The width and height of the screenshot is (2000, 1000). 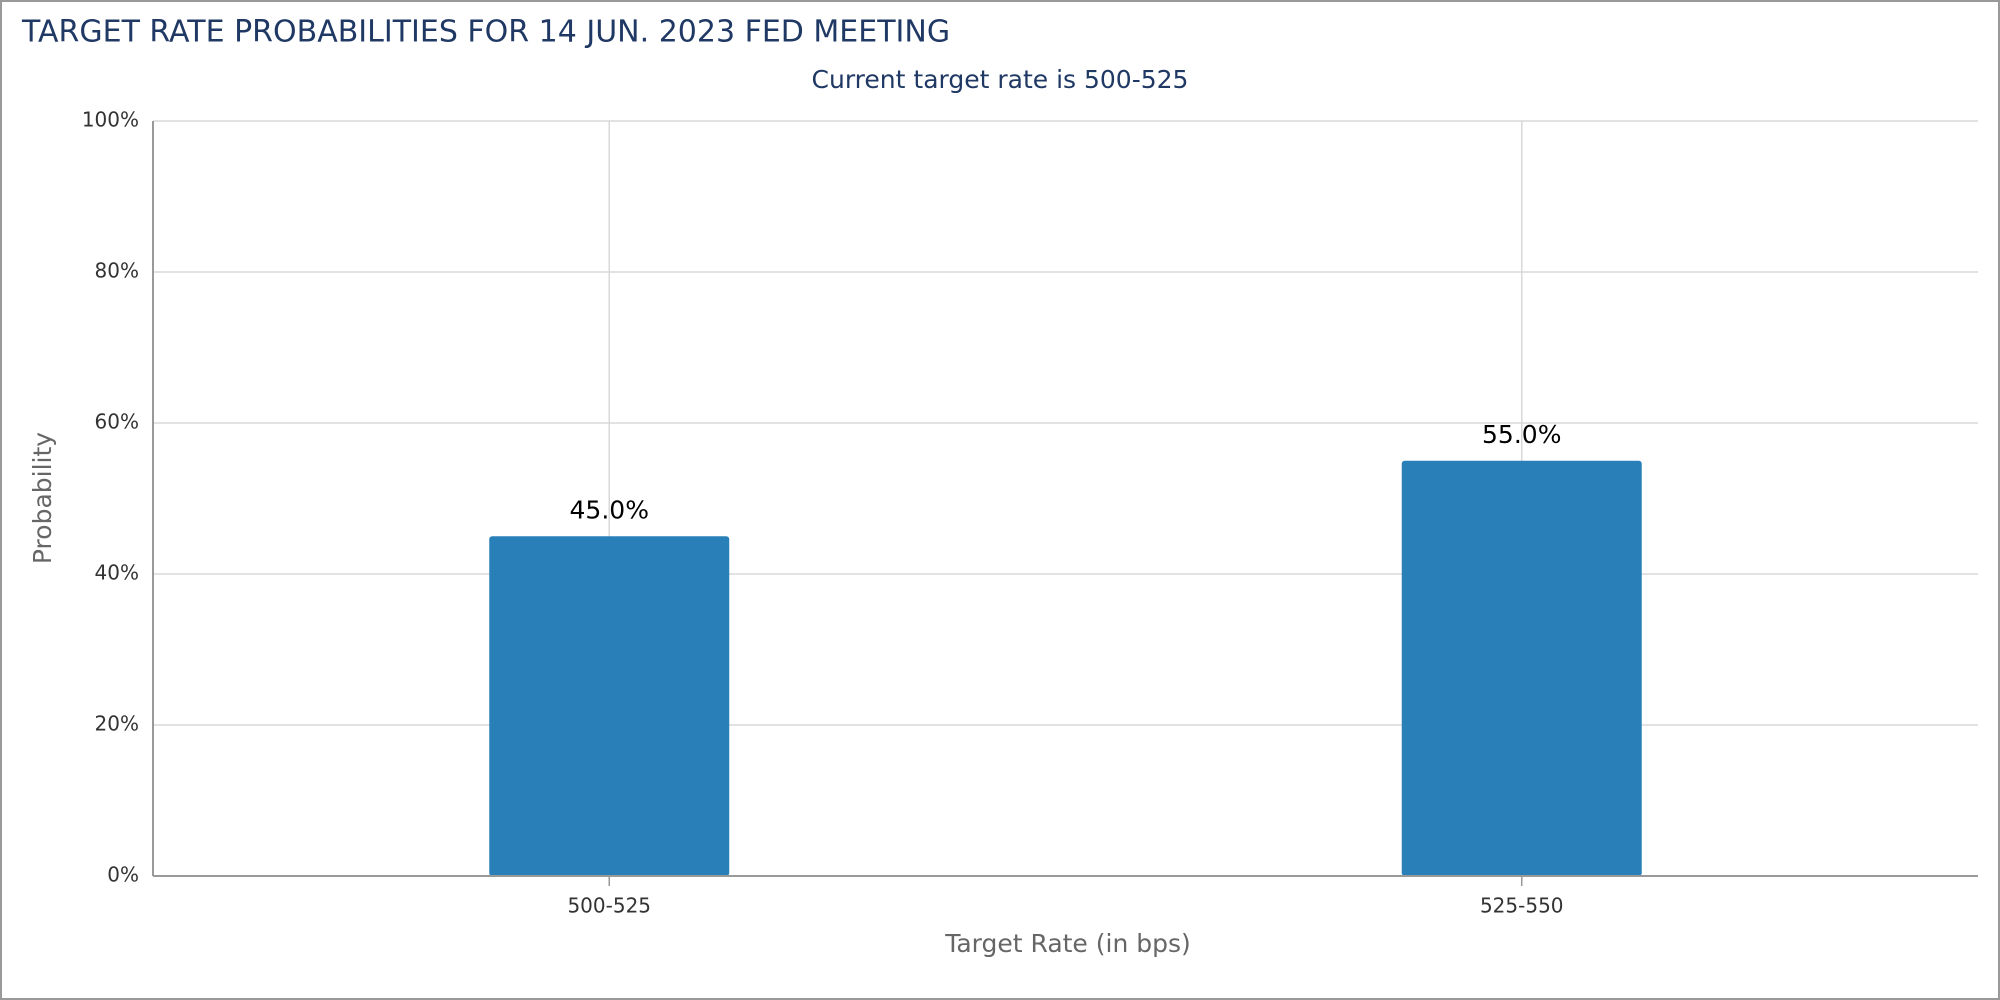 I want to click on y-tick-label: 60%, so click(x=117, y=422).